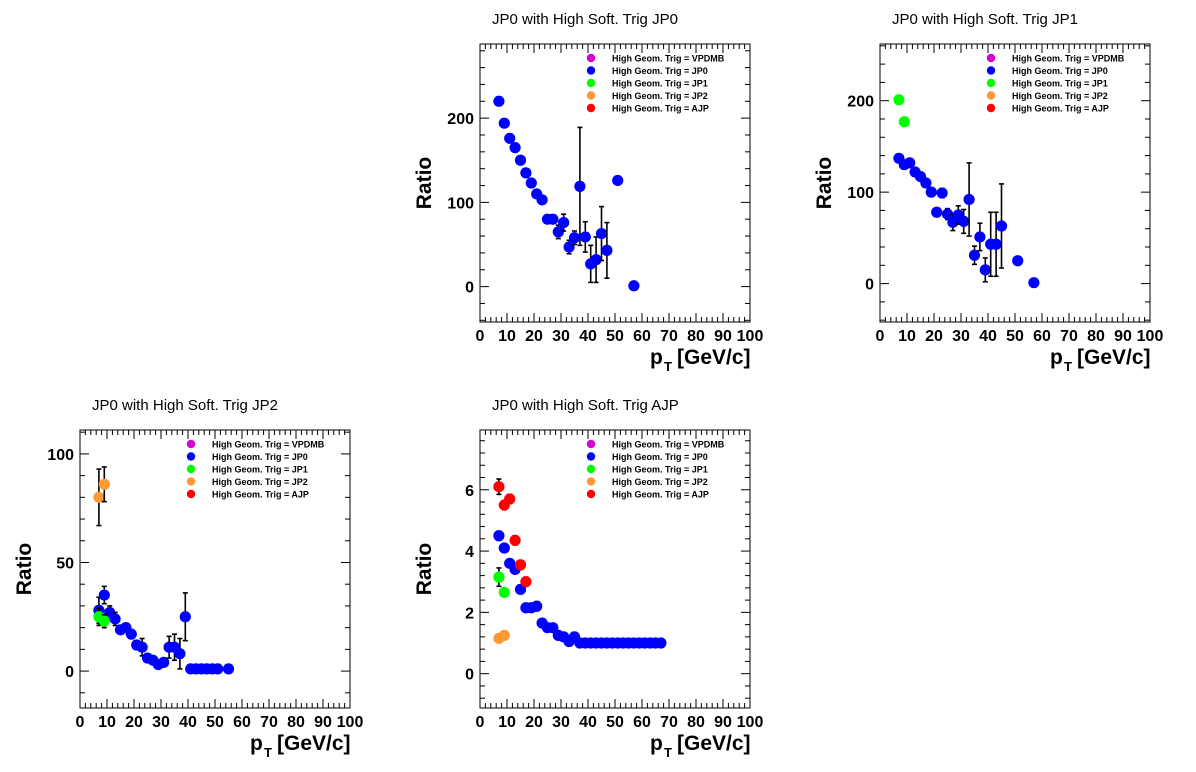 The image size is (1196, 772). I want to click on legend-entry-label: High Geom. Trig = JP2, so click(1060, 96).